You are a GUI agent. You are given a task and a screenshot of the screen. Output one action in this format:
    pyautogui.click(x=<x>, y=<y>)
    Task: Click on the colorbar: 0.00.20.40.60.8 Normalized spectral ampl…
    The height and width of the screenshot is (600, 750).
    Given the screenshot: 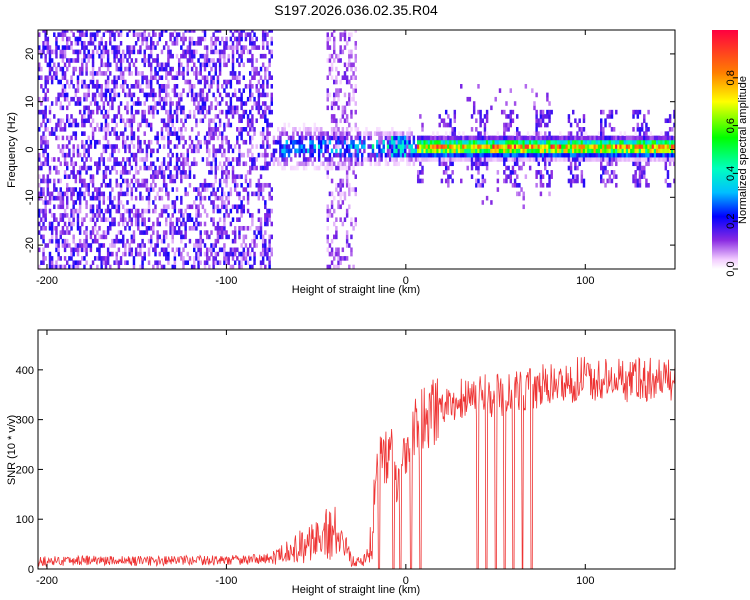 What is the action you would take?
    pyautogui.click(x=730, y=153)
    